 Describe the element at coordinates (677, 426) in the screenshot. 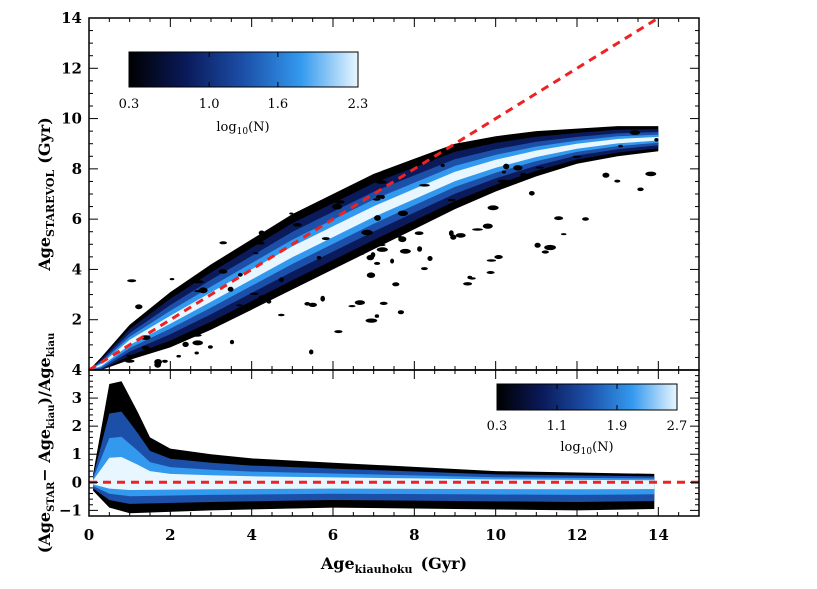

I see `colorbar-tick-label: 2.7` at that location.